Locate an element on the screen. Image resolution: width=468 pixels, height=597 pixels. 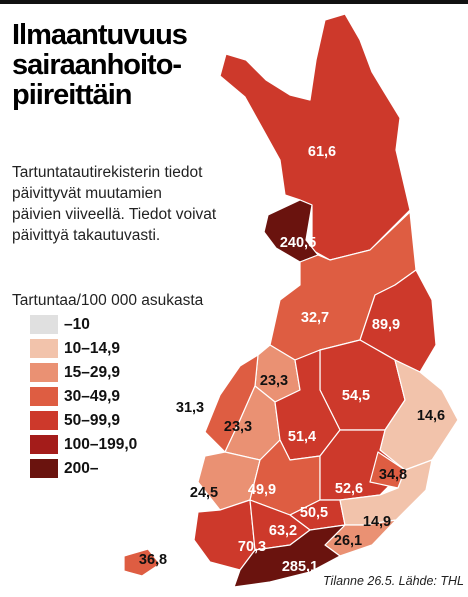
region-label: 89,9 is located at coordinates (386, 325).